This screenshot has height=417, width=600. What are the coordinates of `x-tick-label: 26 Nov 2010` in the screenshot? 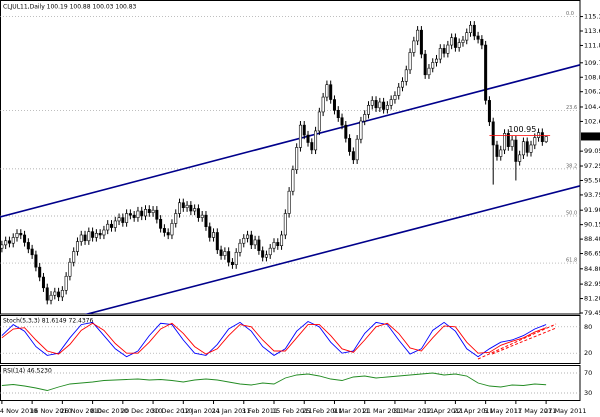 It's located at (81, 411).